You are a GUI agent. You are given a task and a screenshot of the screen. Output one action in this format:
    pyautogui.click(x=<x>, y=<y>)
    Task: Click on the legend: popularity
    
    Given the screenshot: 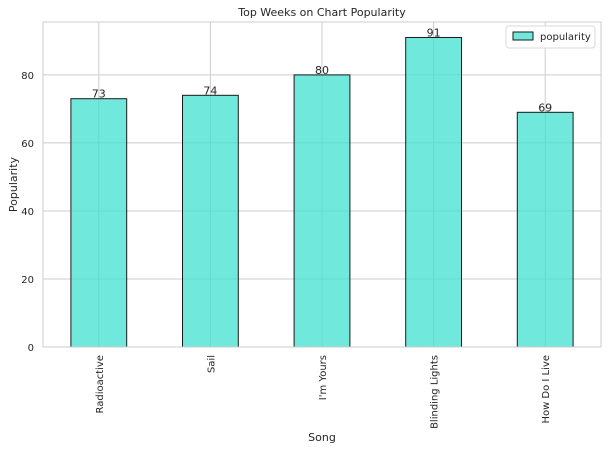 What is the action you would take?
    pyautogui.click(x=550, y=37)
    